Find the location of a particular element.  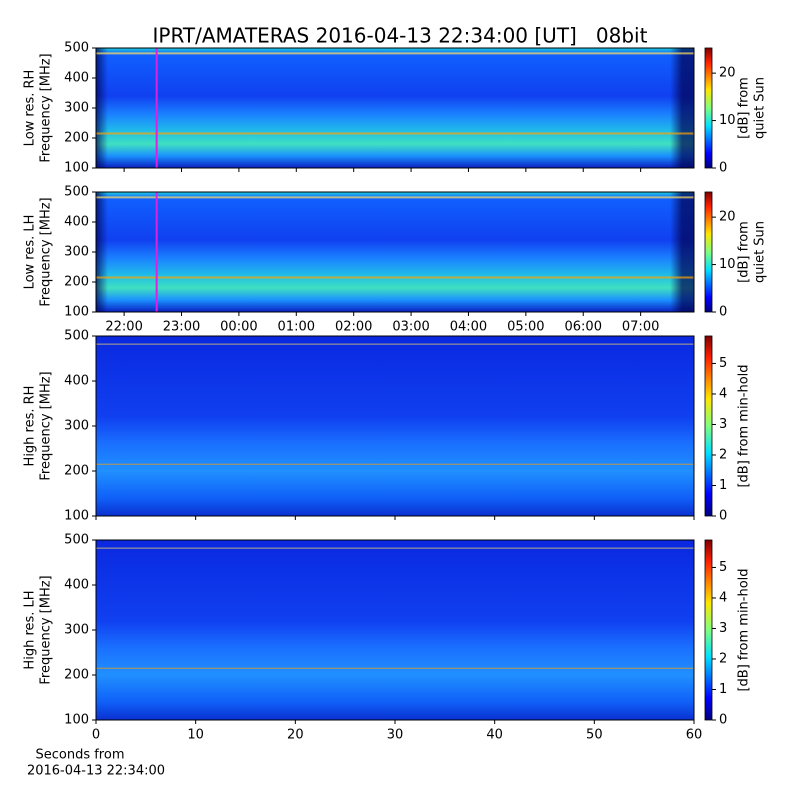

x-tick-label: 60 is located at coordinates (694, 735).